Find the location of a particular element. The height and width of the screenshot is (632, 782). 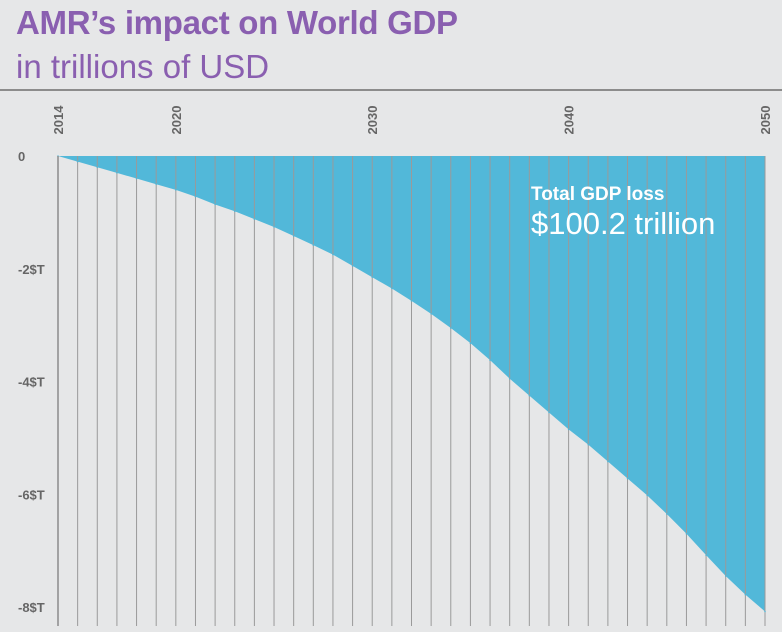

chart-title: AMR’s impact on World GDP is located at coordinates (237, 22).